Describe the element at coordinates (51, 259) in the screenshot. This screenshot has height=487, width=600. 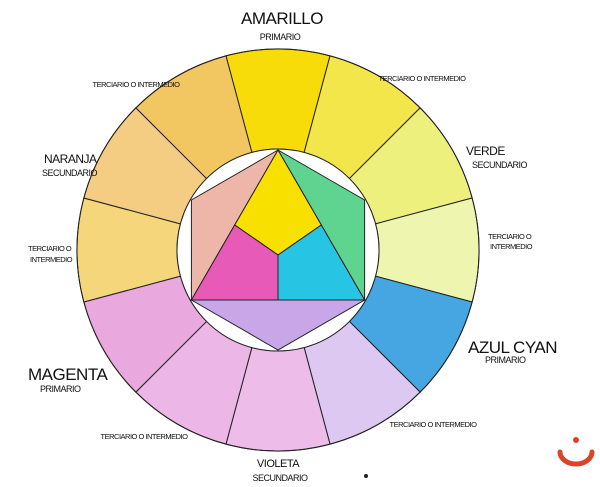
I see `label-tertiary-left-2: INTERMEDIO` at that location.